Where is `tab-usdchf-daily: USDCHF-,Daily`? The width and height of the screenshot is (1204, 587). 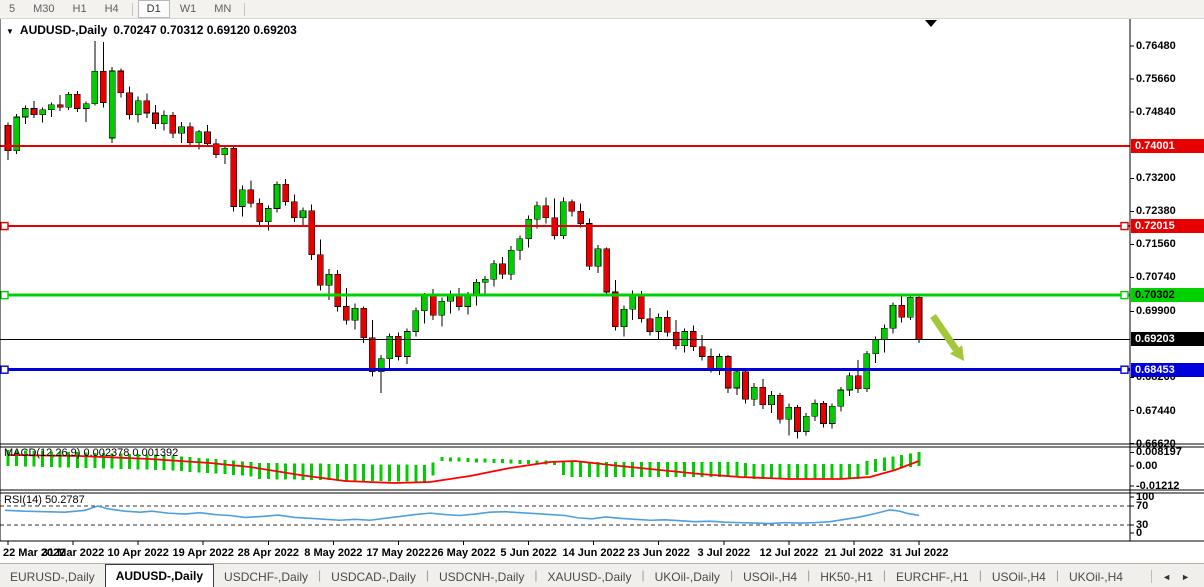 tab-usdchf-daily: USDCHF-,Daily is located at coordinates (266, 577).